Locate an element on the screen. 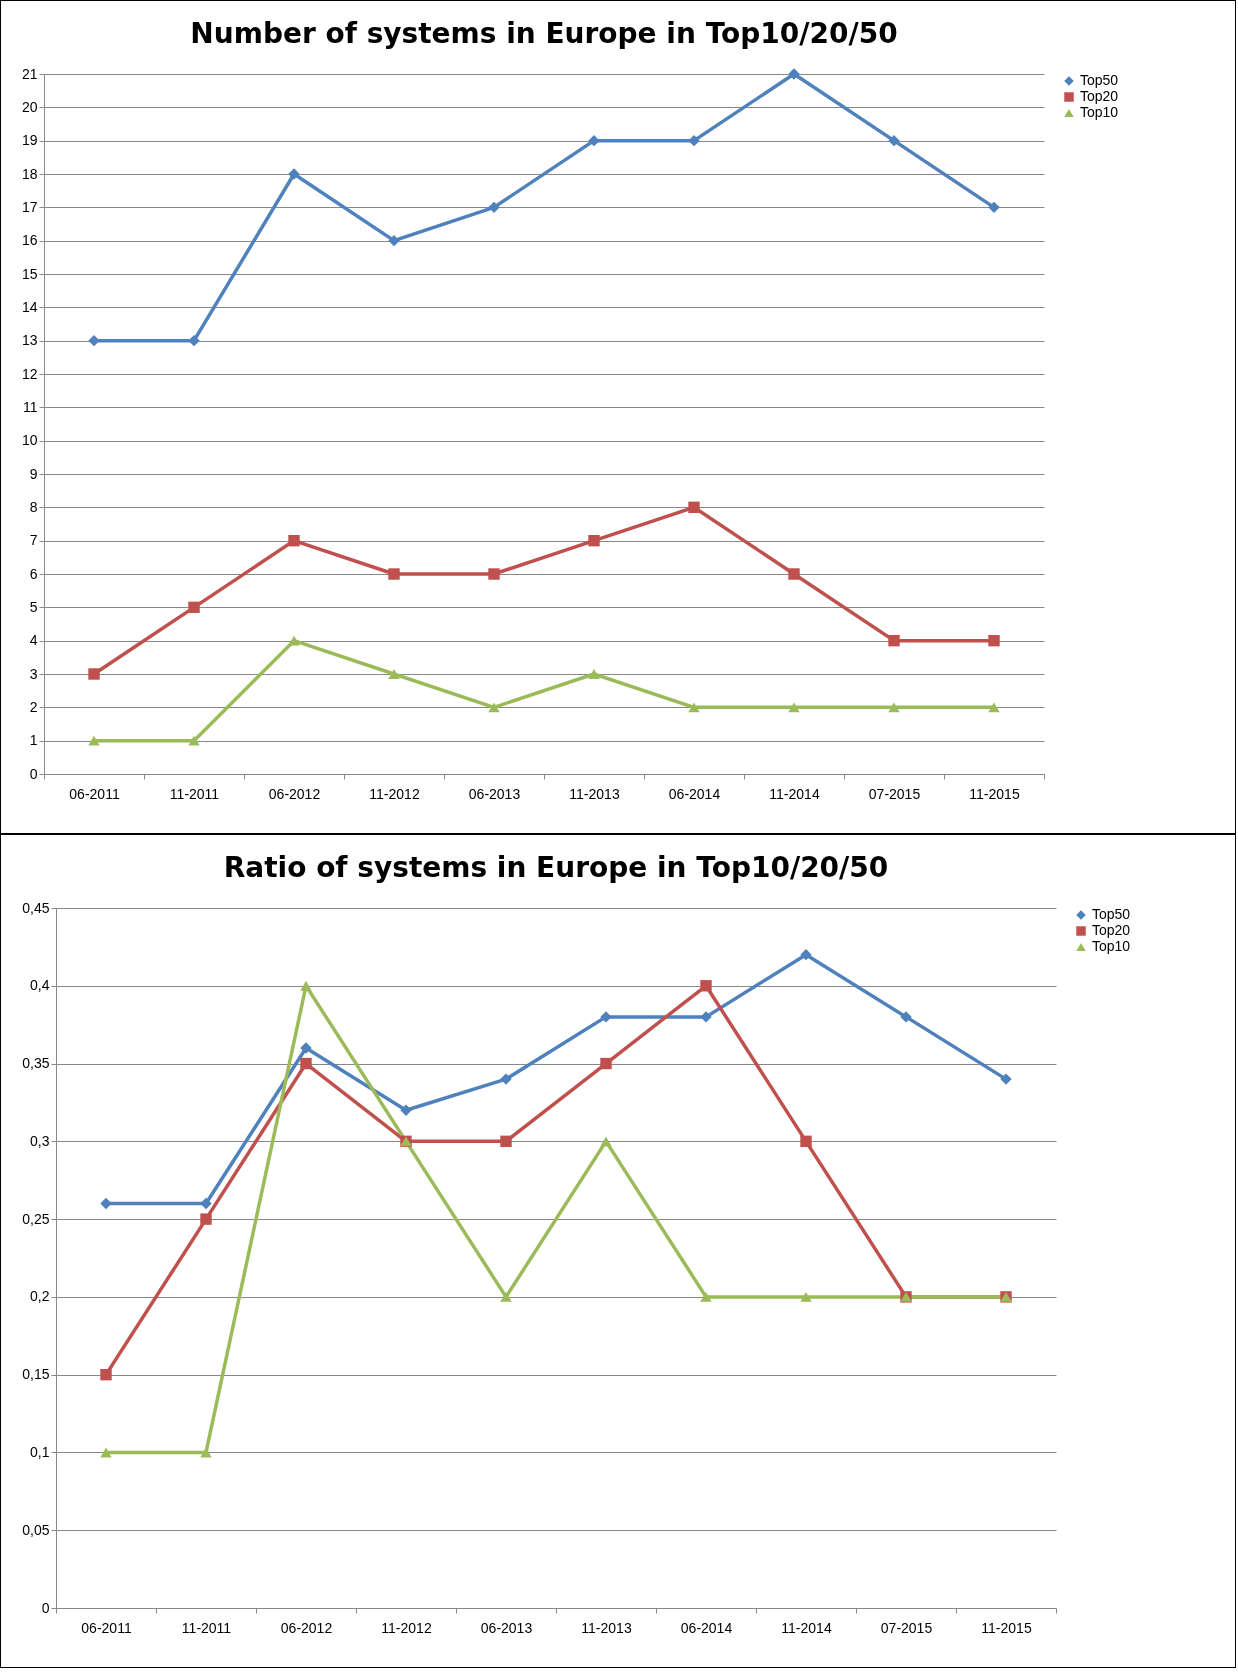  y-tick-label: 20 is located at coordinates (29, 106).